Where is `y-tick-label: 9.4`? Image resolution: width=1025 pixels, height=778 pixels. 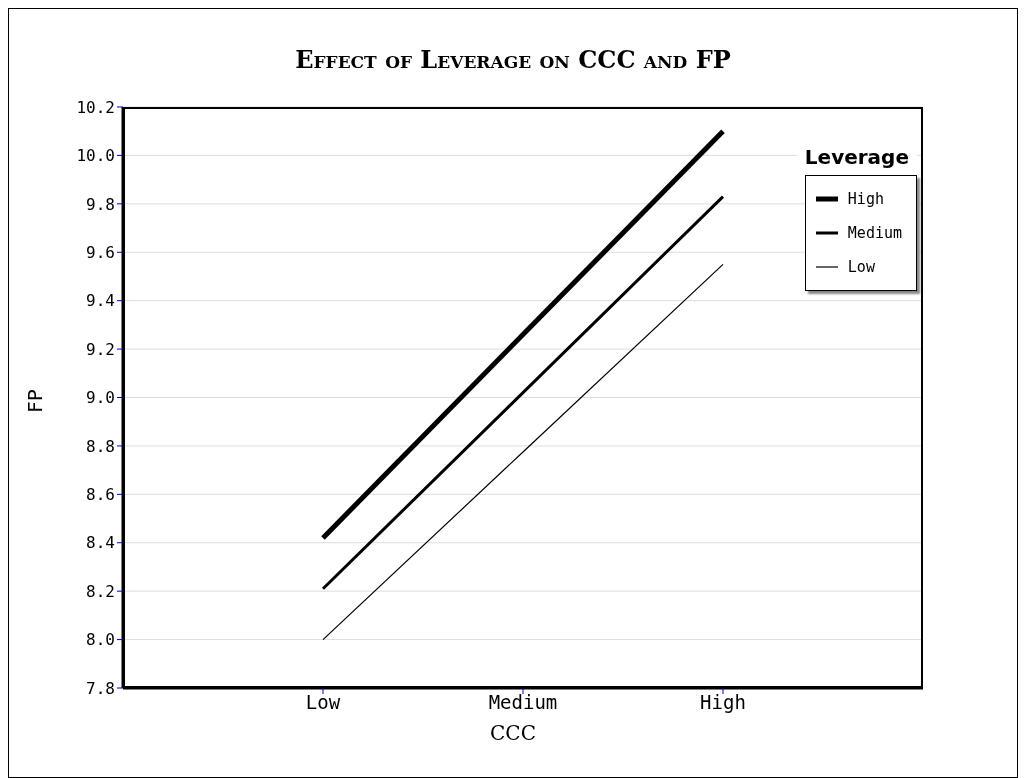
y-tick-label: 9.4 is located at coordinates (100, 301).